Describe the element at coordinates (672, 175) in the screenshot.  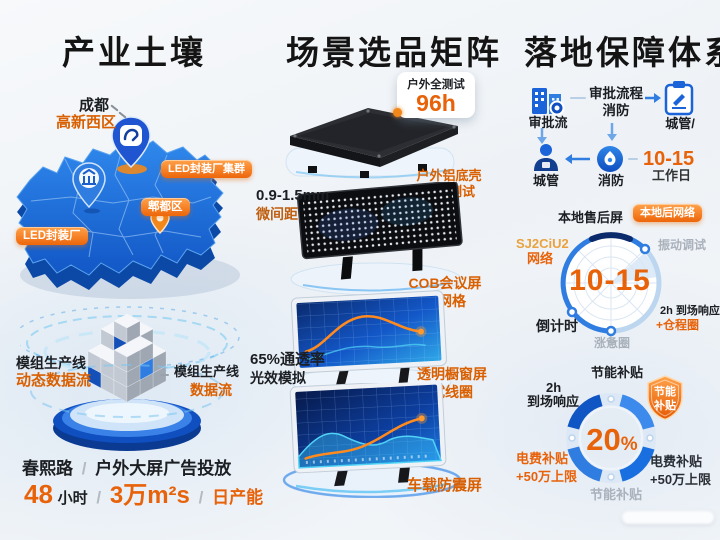
I see `duration-unit: 工作日` at that location.